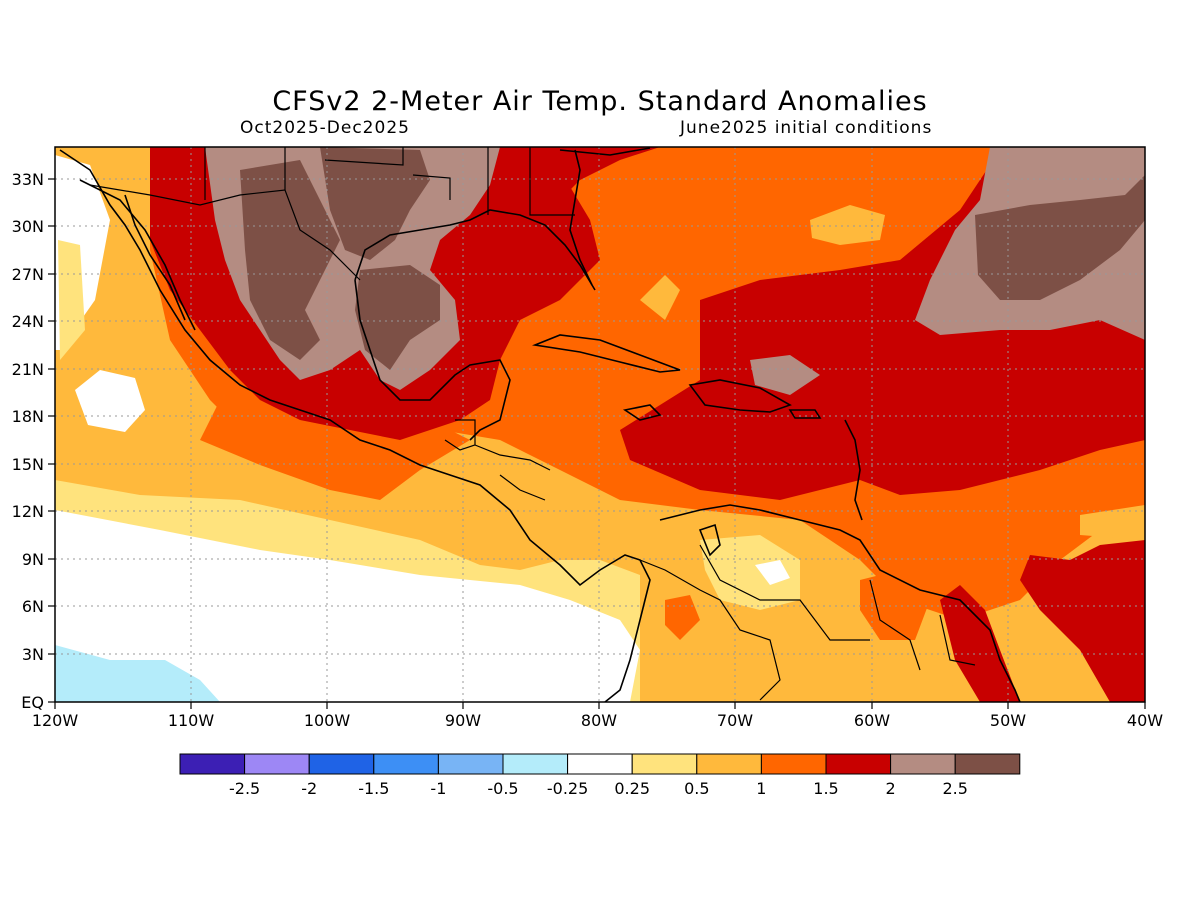 The width and height of the screenshot is (1200, 900). I want to click on field-pos-2-southeast, so click(580, 183).